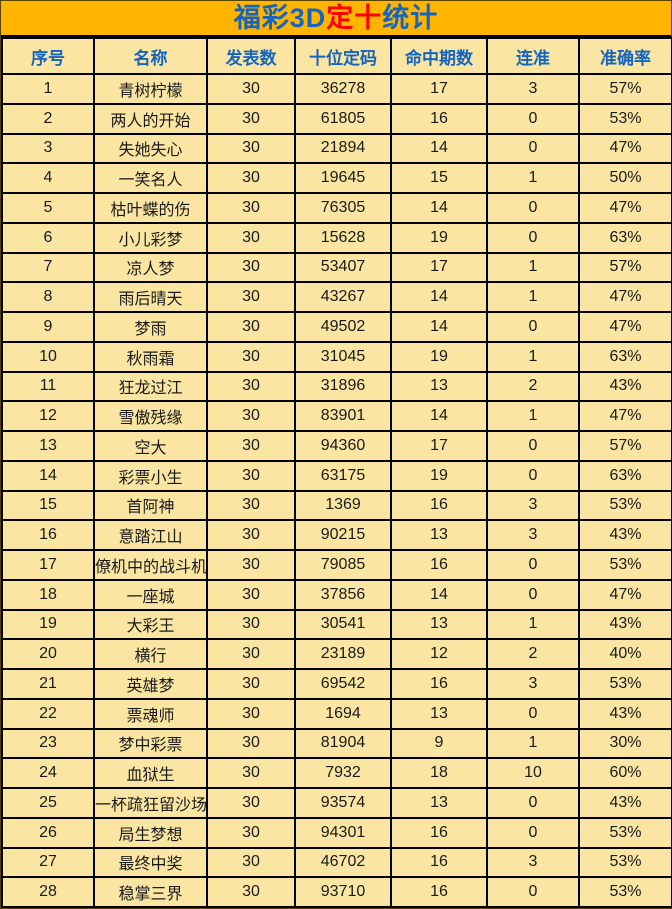  Describe the element at coordinates (343, 56) in the screenshot. I see `column-header: 十位定码` at that location.